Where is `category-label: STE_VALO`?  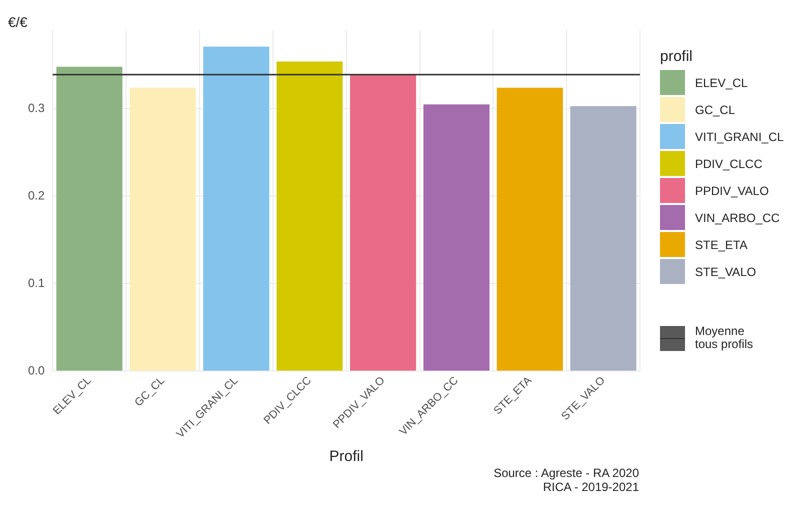 category-label: STE_VALO is located at coordinates (725, 271).